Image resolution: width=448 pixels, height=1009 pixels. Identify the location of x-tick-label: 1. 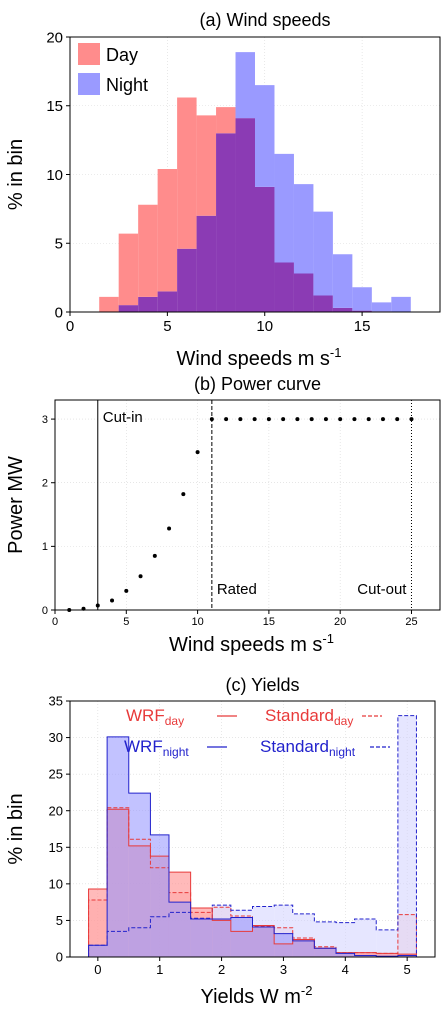
(159, 969).